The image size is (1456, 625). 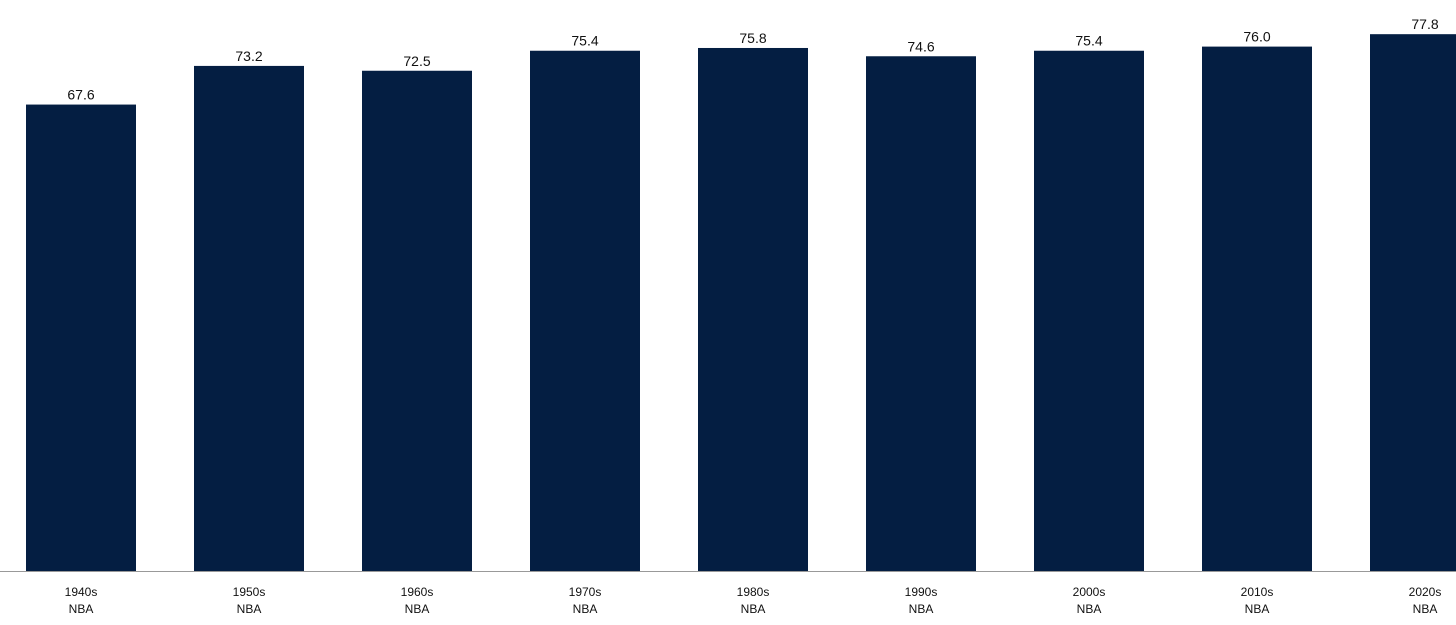 What do you see at coordinates (585, 600) in the screenshot?
I see `x-tick-label: 1970s NBA` at bounding box center [585, 600].